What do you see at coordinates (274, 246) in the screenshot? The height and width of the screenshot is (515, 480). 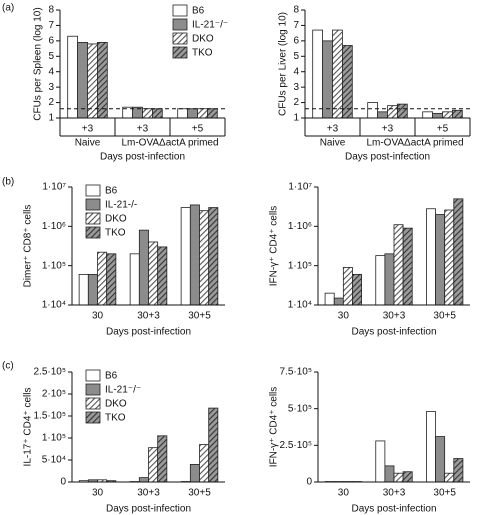 I see `y-axis-label: IFN-γ⁺ CD4⁺ cells` at bounding box center [274, 246].